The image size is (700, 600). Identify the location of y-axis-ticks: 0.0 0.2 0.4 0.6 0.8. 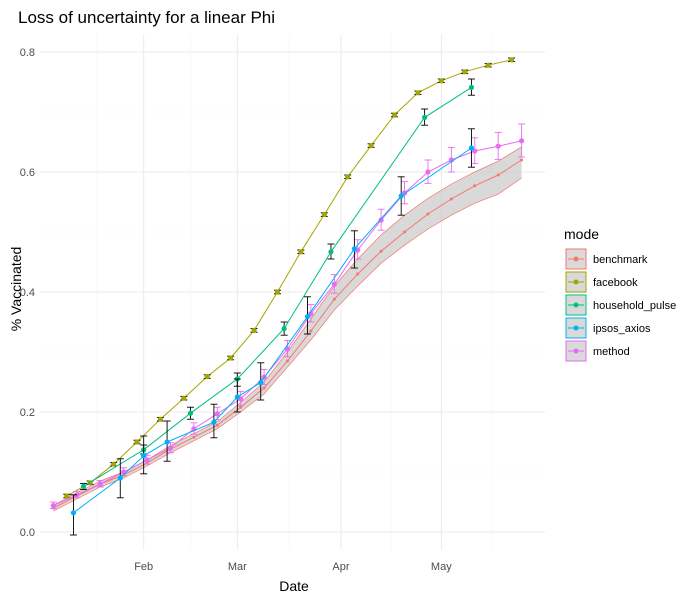
(27, 293).